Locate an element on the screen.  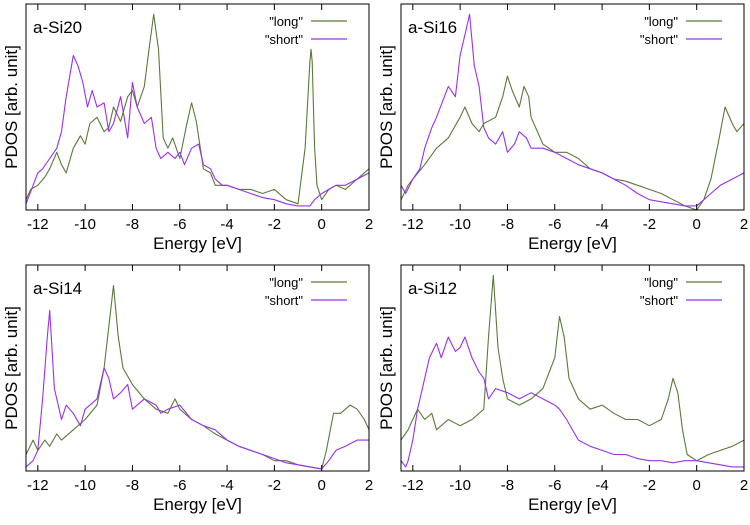
panel-title: a-Si20 is located at coordinates (57, 27).